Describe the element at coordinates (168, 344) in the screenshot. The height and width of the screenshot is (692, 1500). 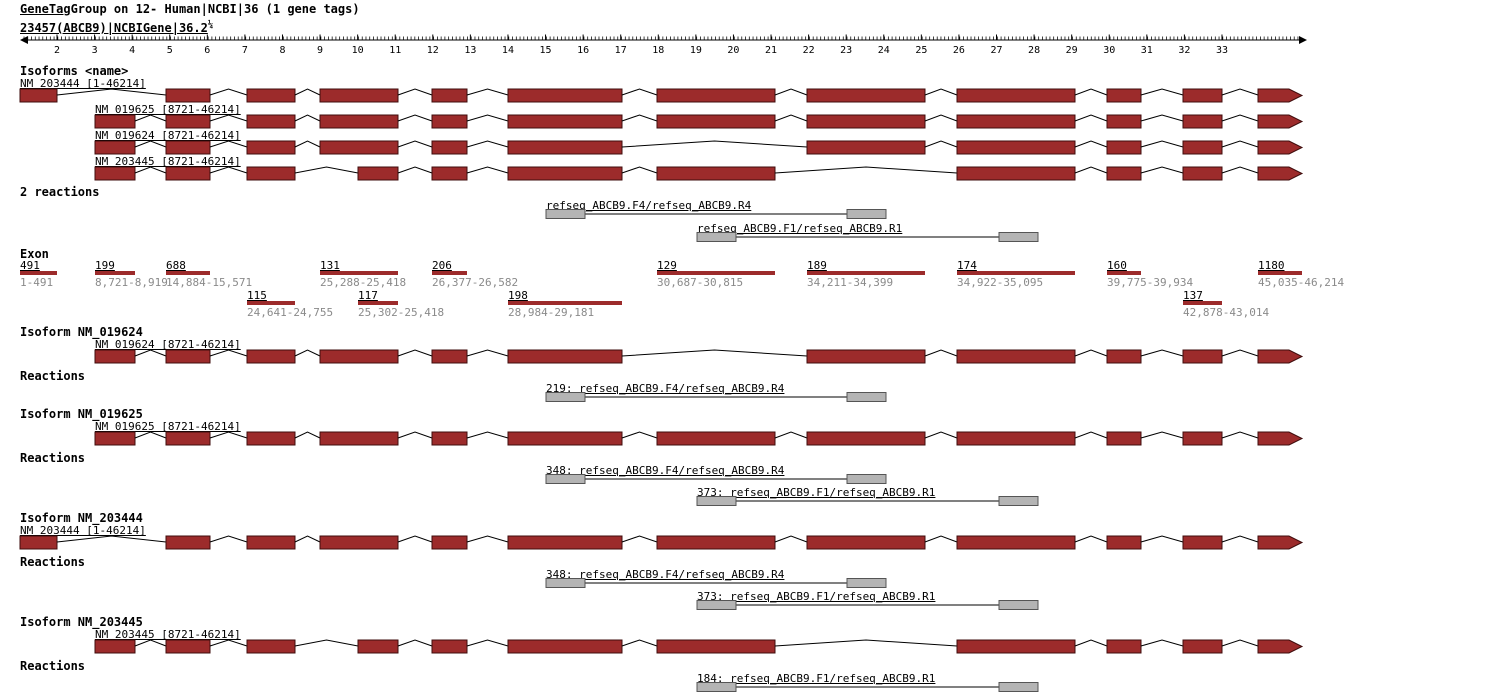
I see `isoform-label-NM_019624: NM_019624 [8721-46214]` at that location.